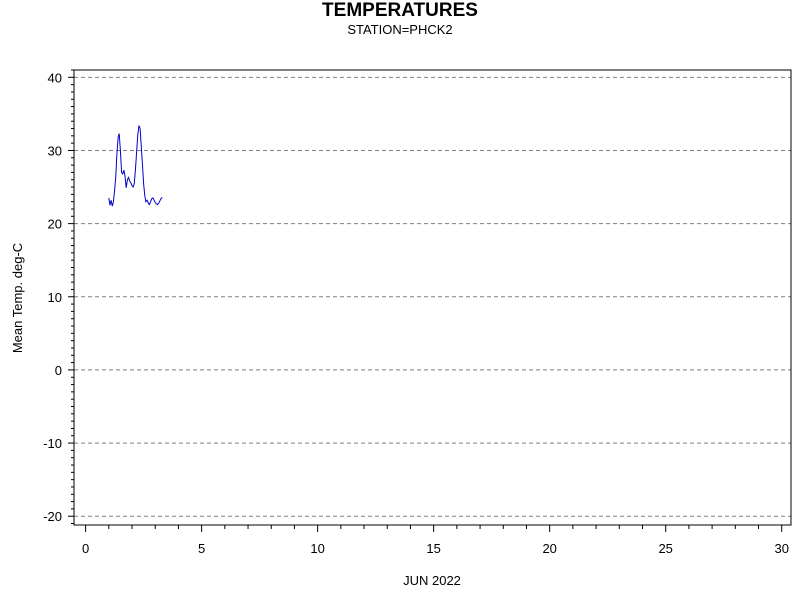  I want to click on series-layer, so click(135, 166).